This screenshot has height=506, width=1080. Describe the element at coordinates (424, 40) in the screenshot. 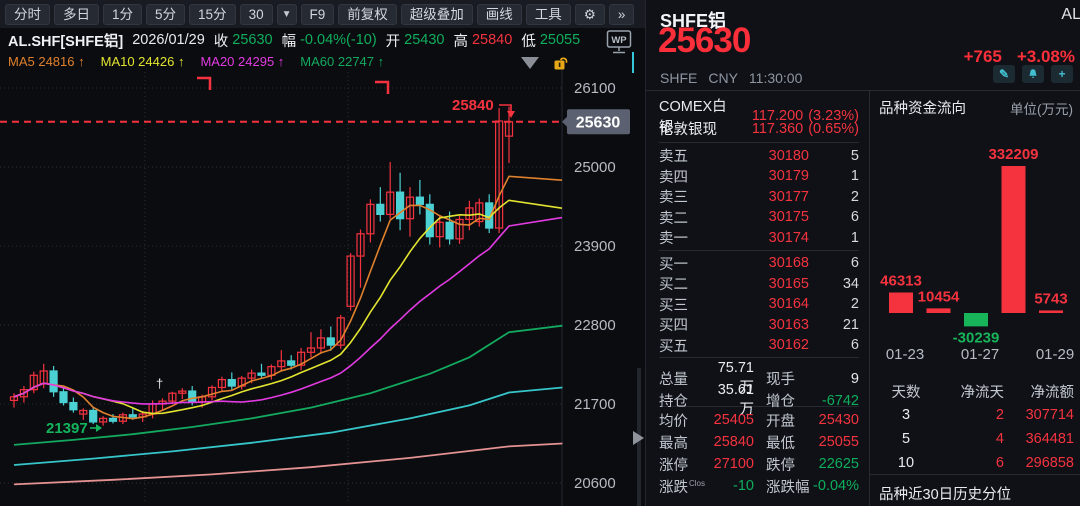

I see `field-value: 25430` at that location.